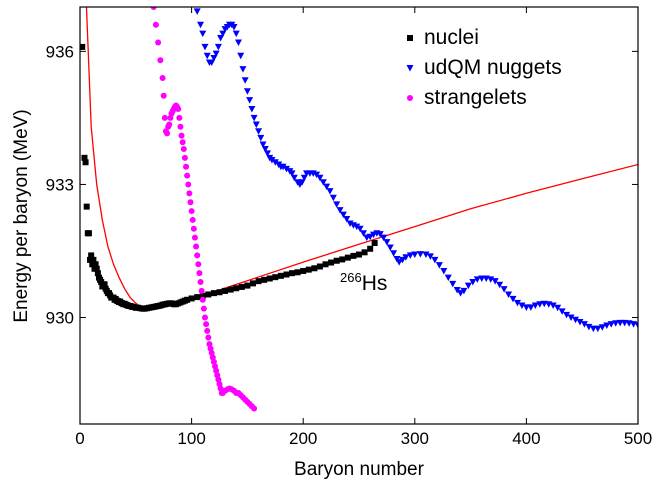 This screenshot has width=655, height=483. Describe the element at coordinates (191, 438) in the screenshot. I see `x-tick-label: 100` at that location.